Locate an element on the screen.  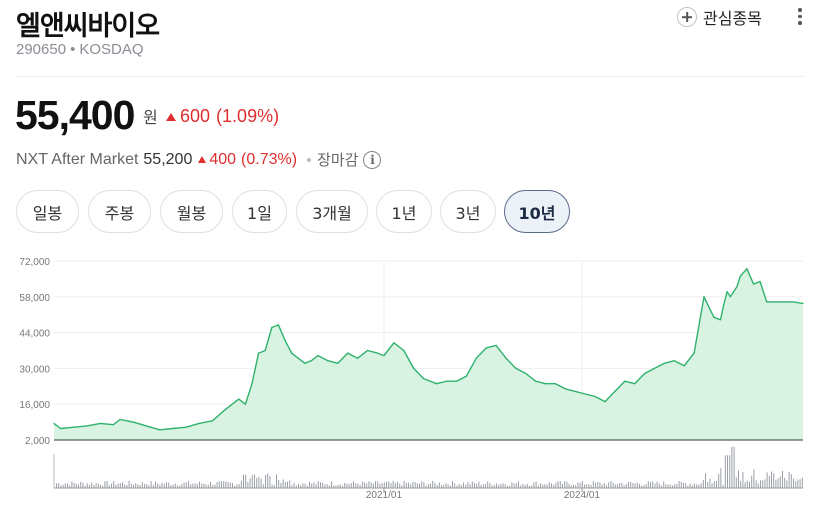
currency-unit: 원 is located at coordinates (150, 117).